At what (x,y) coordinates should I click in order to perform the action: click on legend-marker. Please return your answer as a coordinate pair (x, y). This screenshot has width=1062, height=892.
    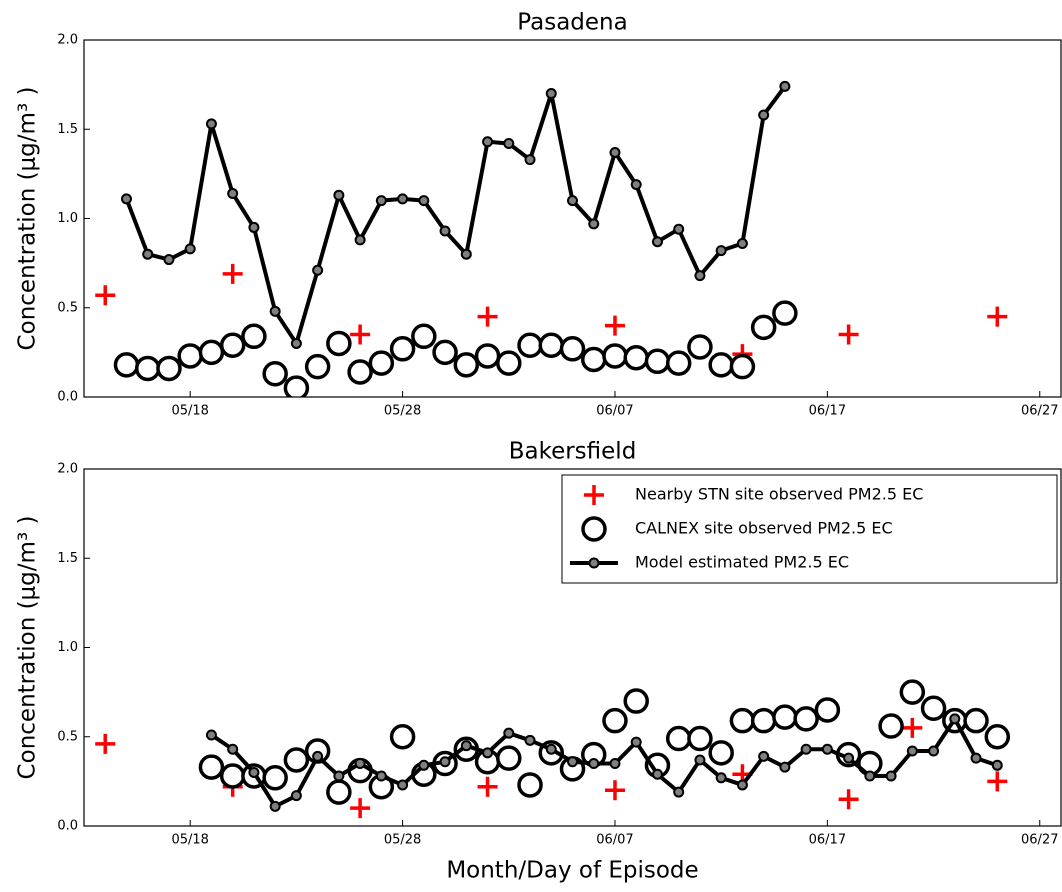
    Looking at the image, I should click on (594, 529).